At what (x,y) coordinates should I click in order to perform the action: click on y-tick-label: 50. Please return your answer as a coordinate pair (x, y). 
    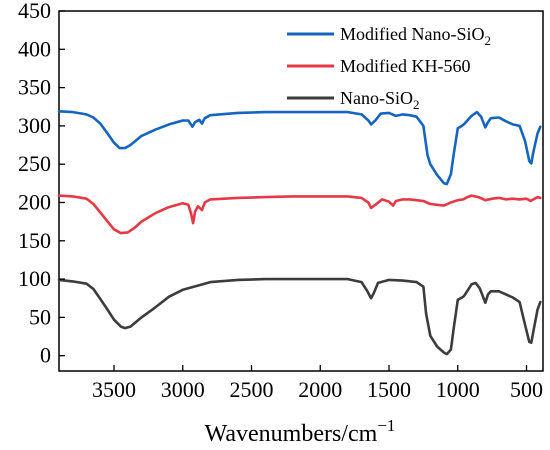
    Looking at the image, I should click on (40, 316).